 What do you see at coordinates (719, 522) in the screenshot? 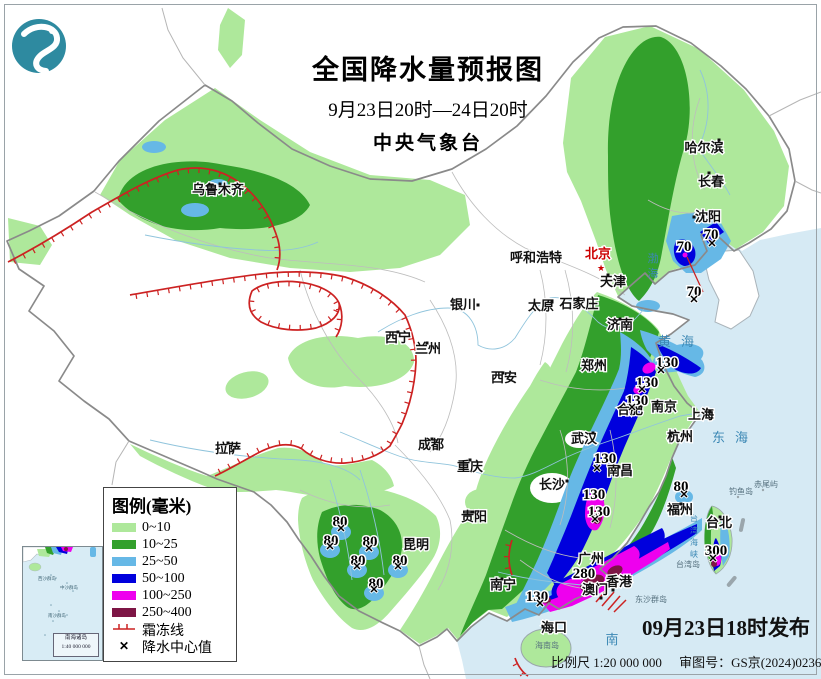
I see `city-label: 台北` at bounding box center [719, 522].